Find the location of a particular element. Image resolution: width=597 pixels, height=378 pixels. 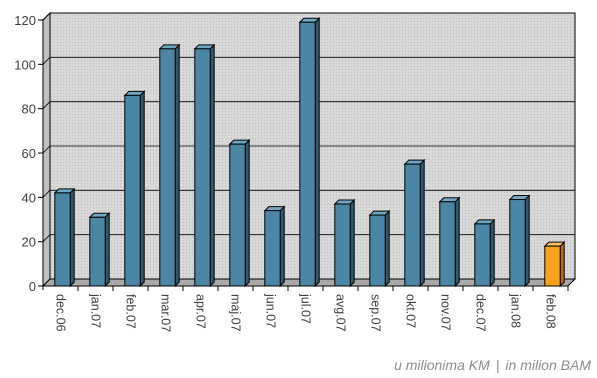

x-tick-label: mar.07 is located at coordinates (166, 313).